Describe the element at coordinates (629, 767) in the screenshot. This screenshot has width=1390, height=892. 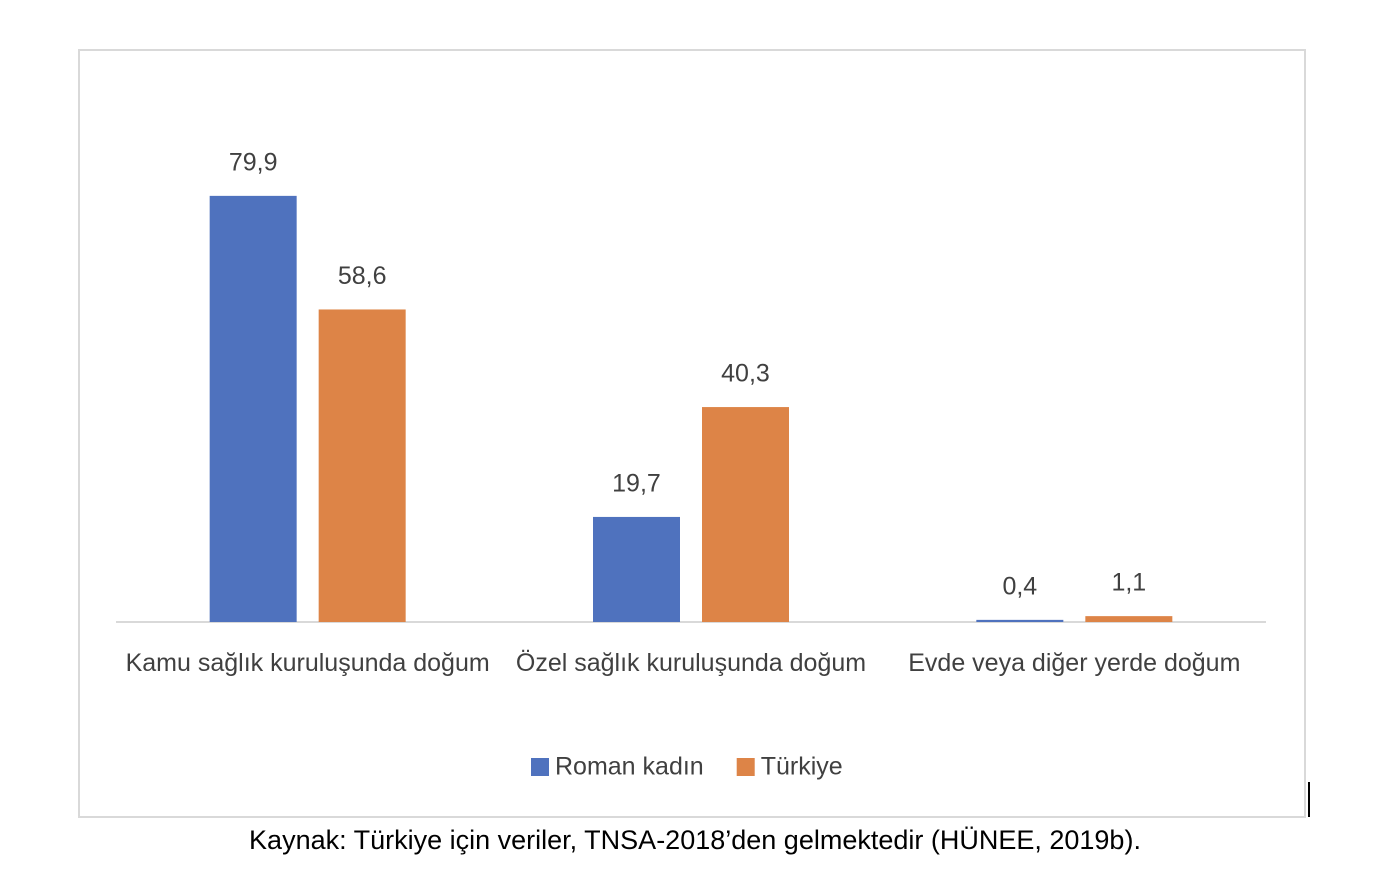
I see `legend-label: Roman kadın` at that location.